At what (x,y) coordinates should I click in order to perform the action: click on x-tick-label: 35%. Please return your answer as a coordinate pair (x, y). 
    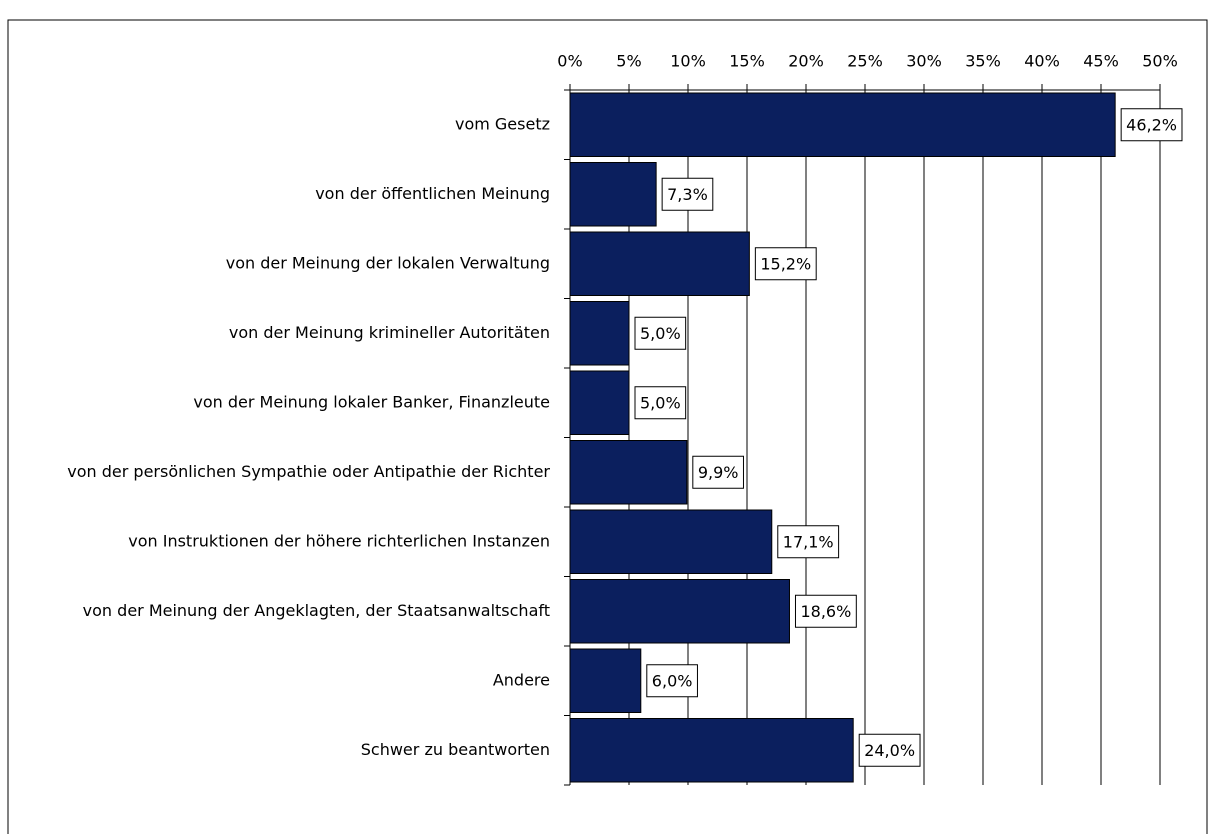
    Looking at the image, I should click on (983, 61).